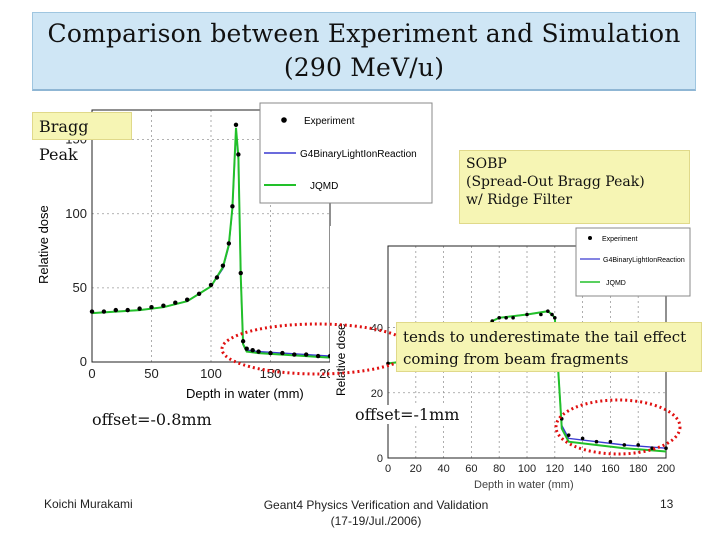 The image size is (720, 540). Describe the element at coordinates (471, 469) in the screenshot. I see `x-tick-label: 60` at that location.